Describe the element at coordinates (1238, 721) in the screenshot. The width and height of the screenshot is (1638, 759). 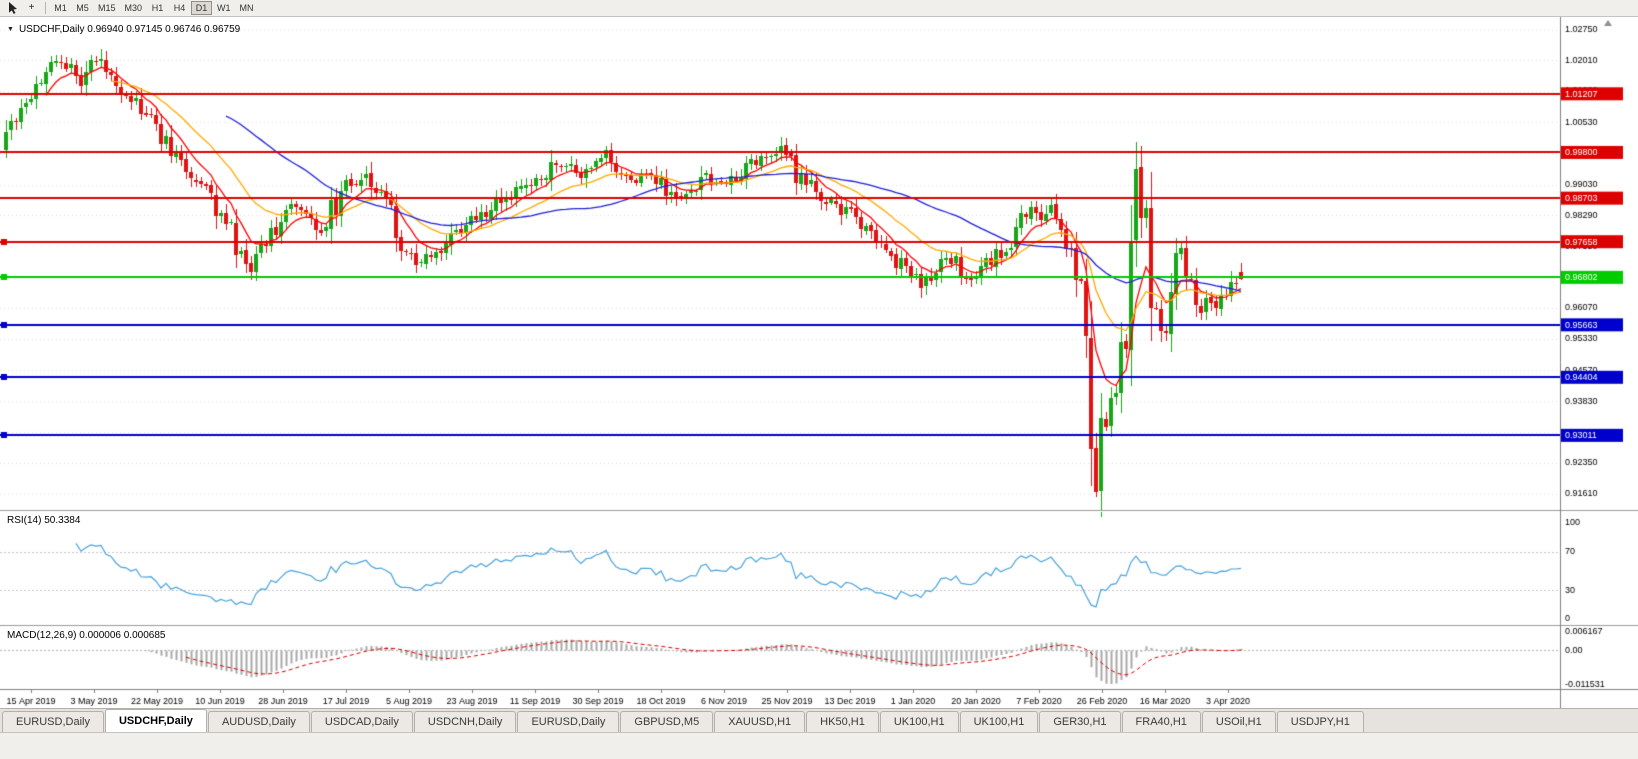
I see `chart-tab-usoil-h1: USOil,H1` at that location.